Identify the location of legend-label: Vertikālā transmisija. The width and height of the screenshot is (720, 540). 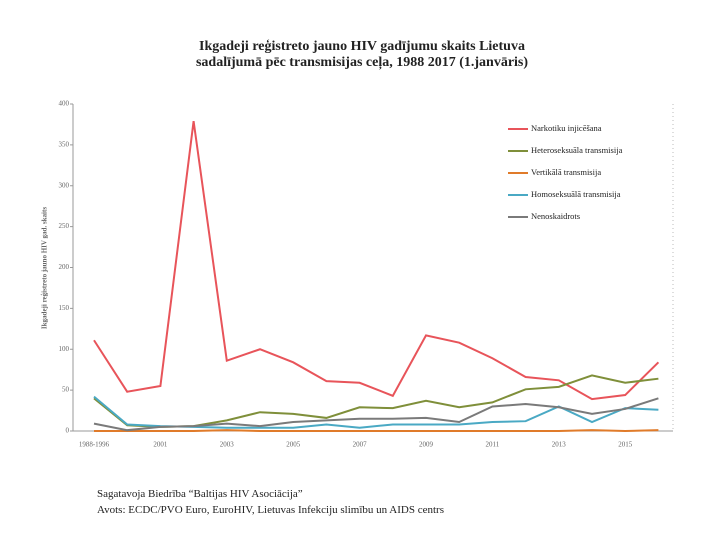
(566, 172).